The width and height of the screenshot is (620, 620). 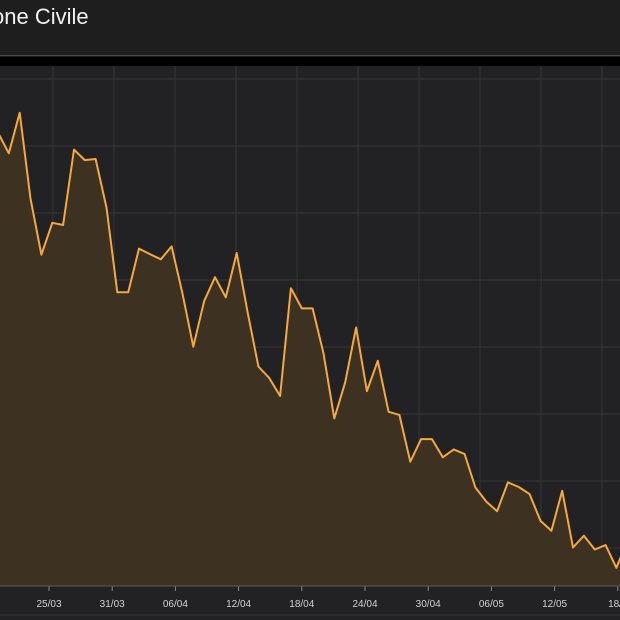 What do you see at coordinates (364, 604) in the screenshot?
I see `x-tick-label: 24/04` at bounding box center [364, 604].